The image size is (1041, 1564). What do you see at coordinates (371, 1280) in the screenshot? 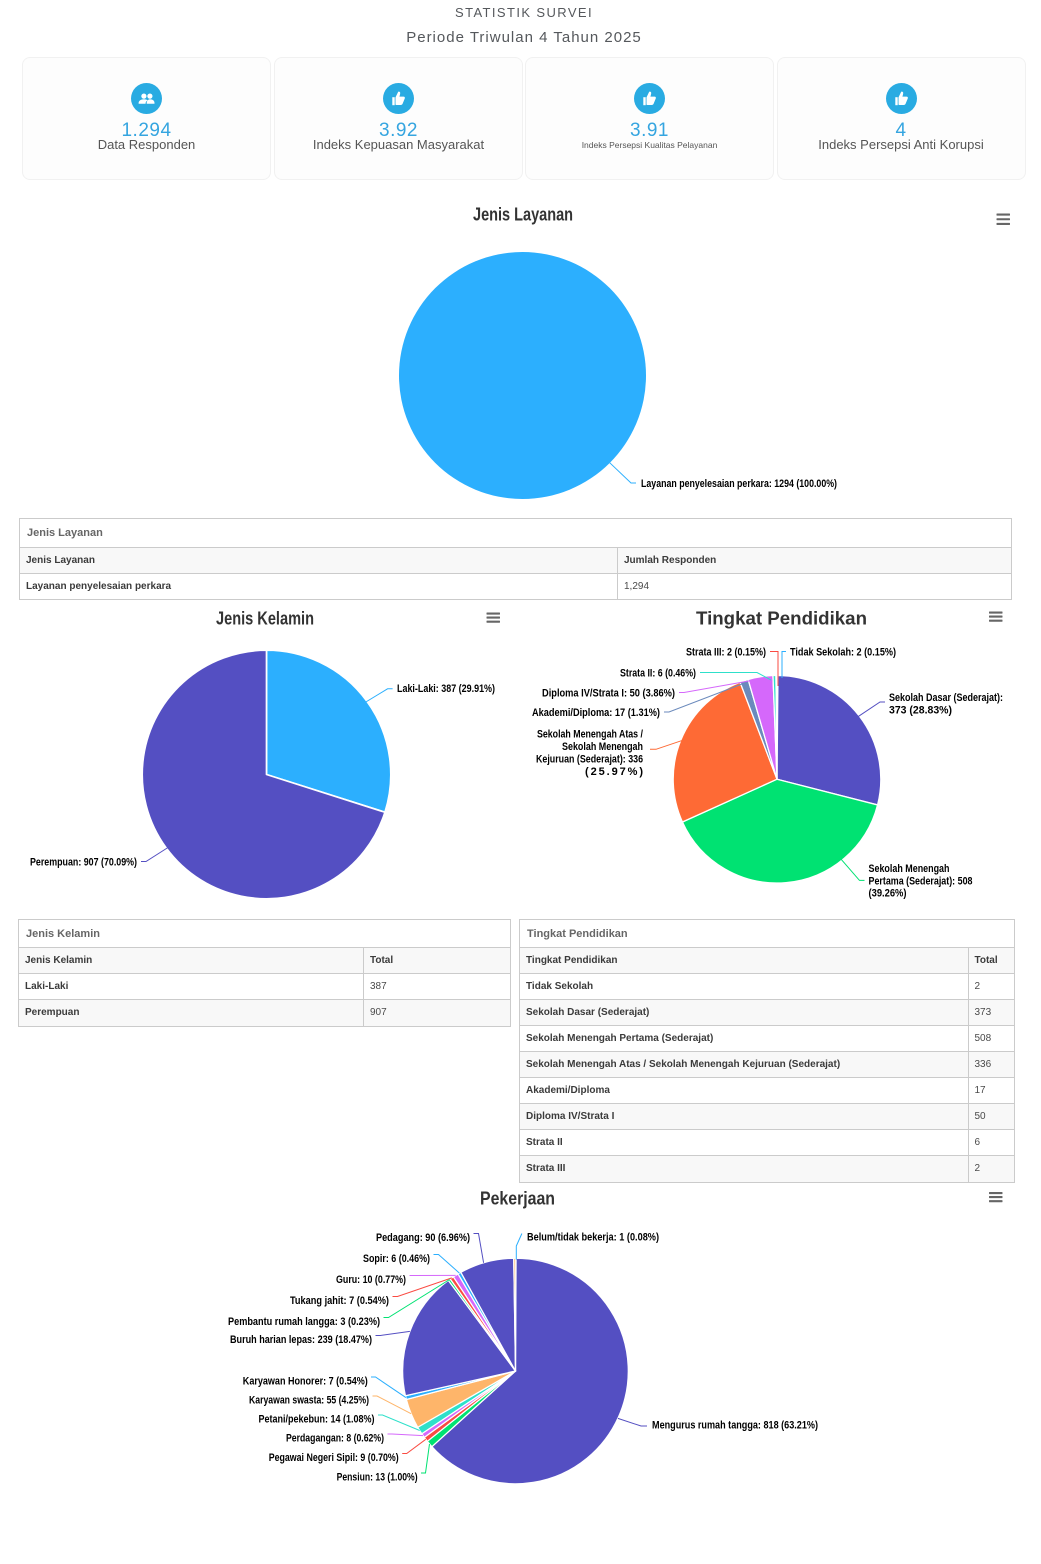
I see `svg-text: Guru: 10 (0.77%)` at bounding box center [371, 1280].